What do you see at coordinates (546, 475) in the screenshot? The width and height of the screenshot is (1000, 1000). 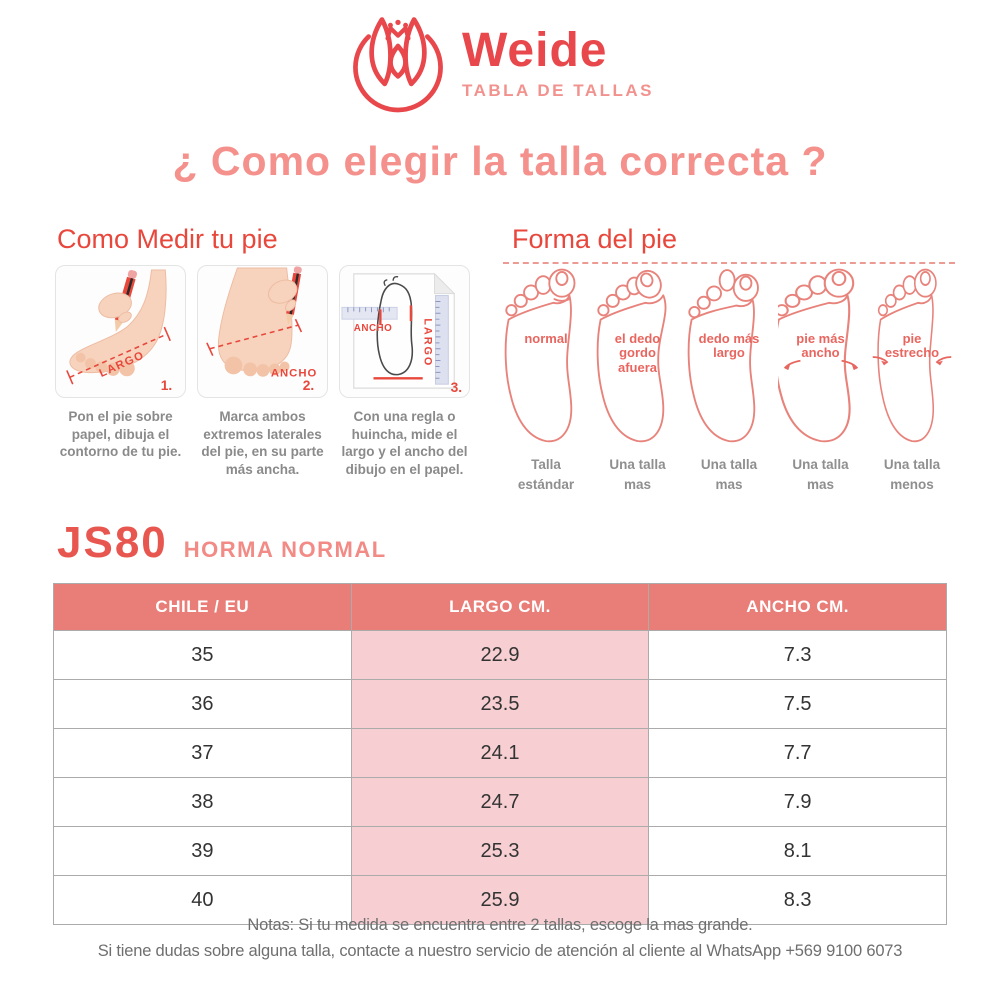 I see `foot-1-caption: Talla estándar` at bounding box center [546, 475].